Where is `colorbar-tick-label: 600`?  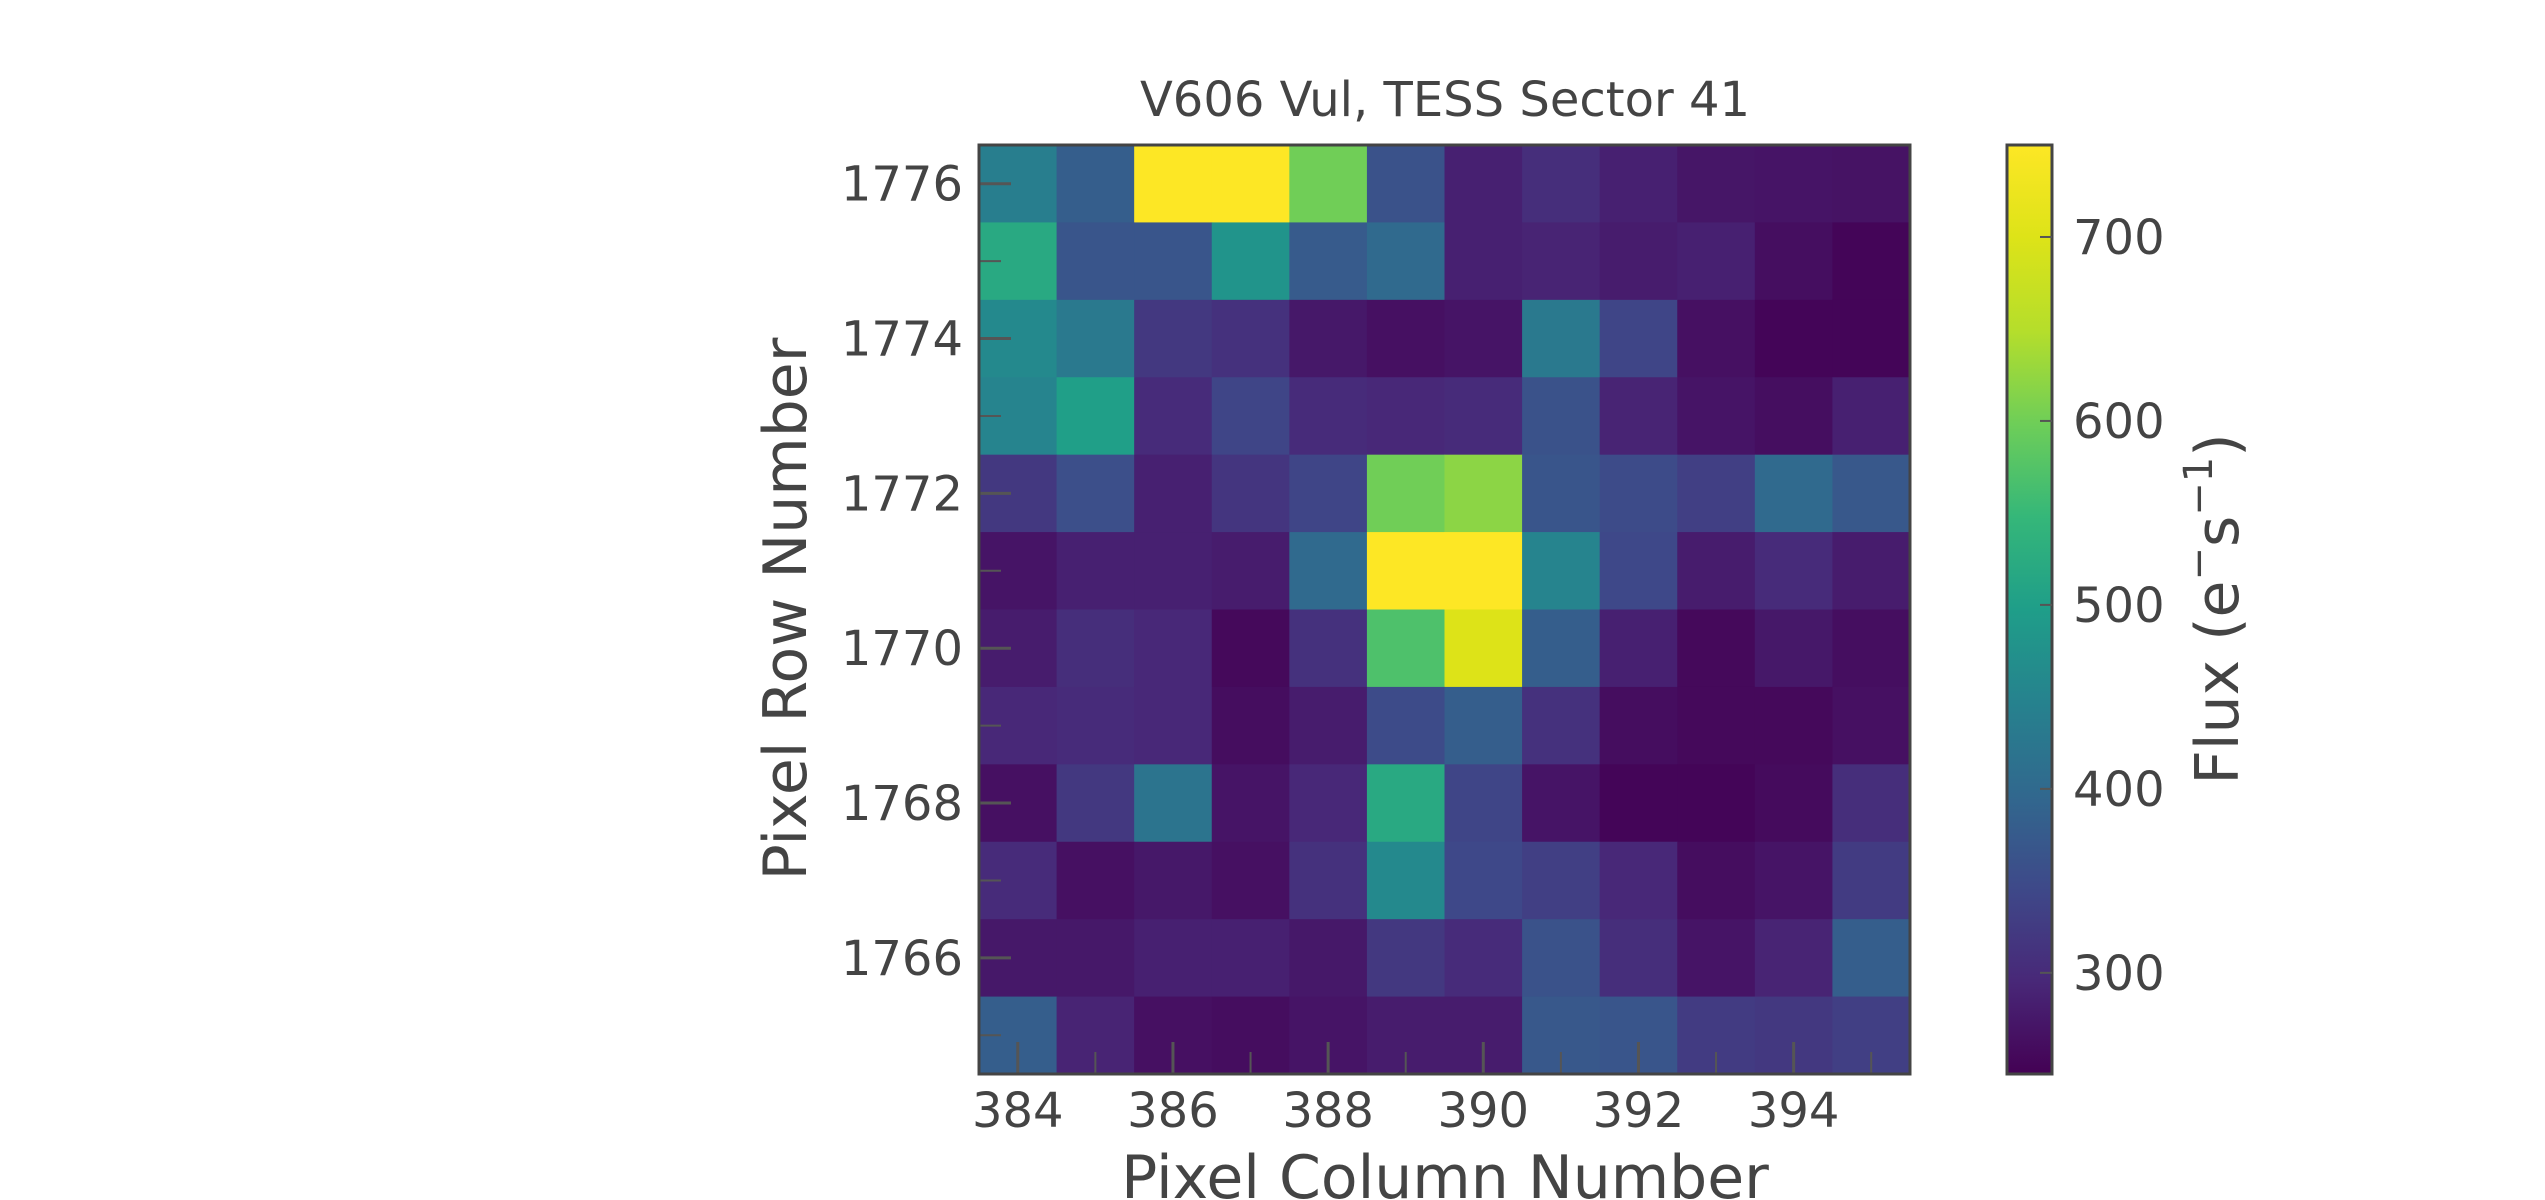 colorbar-tick-label: 600 is located at coordinates (2119, 422).